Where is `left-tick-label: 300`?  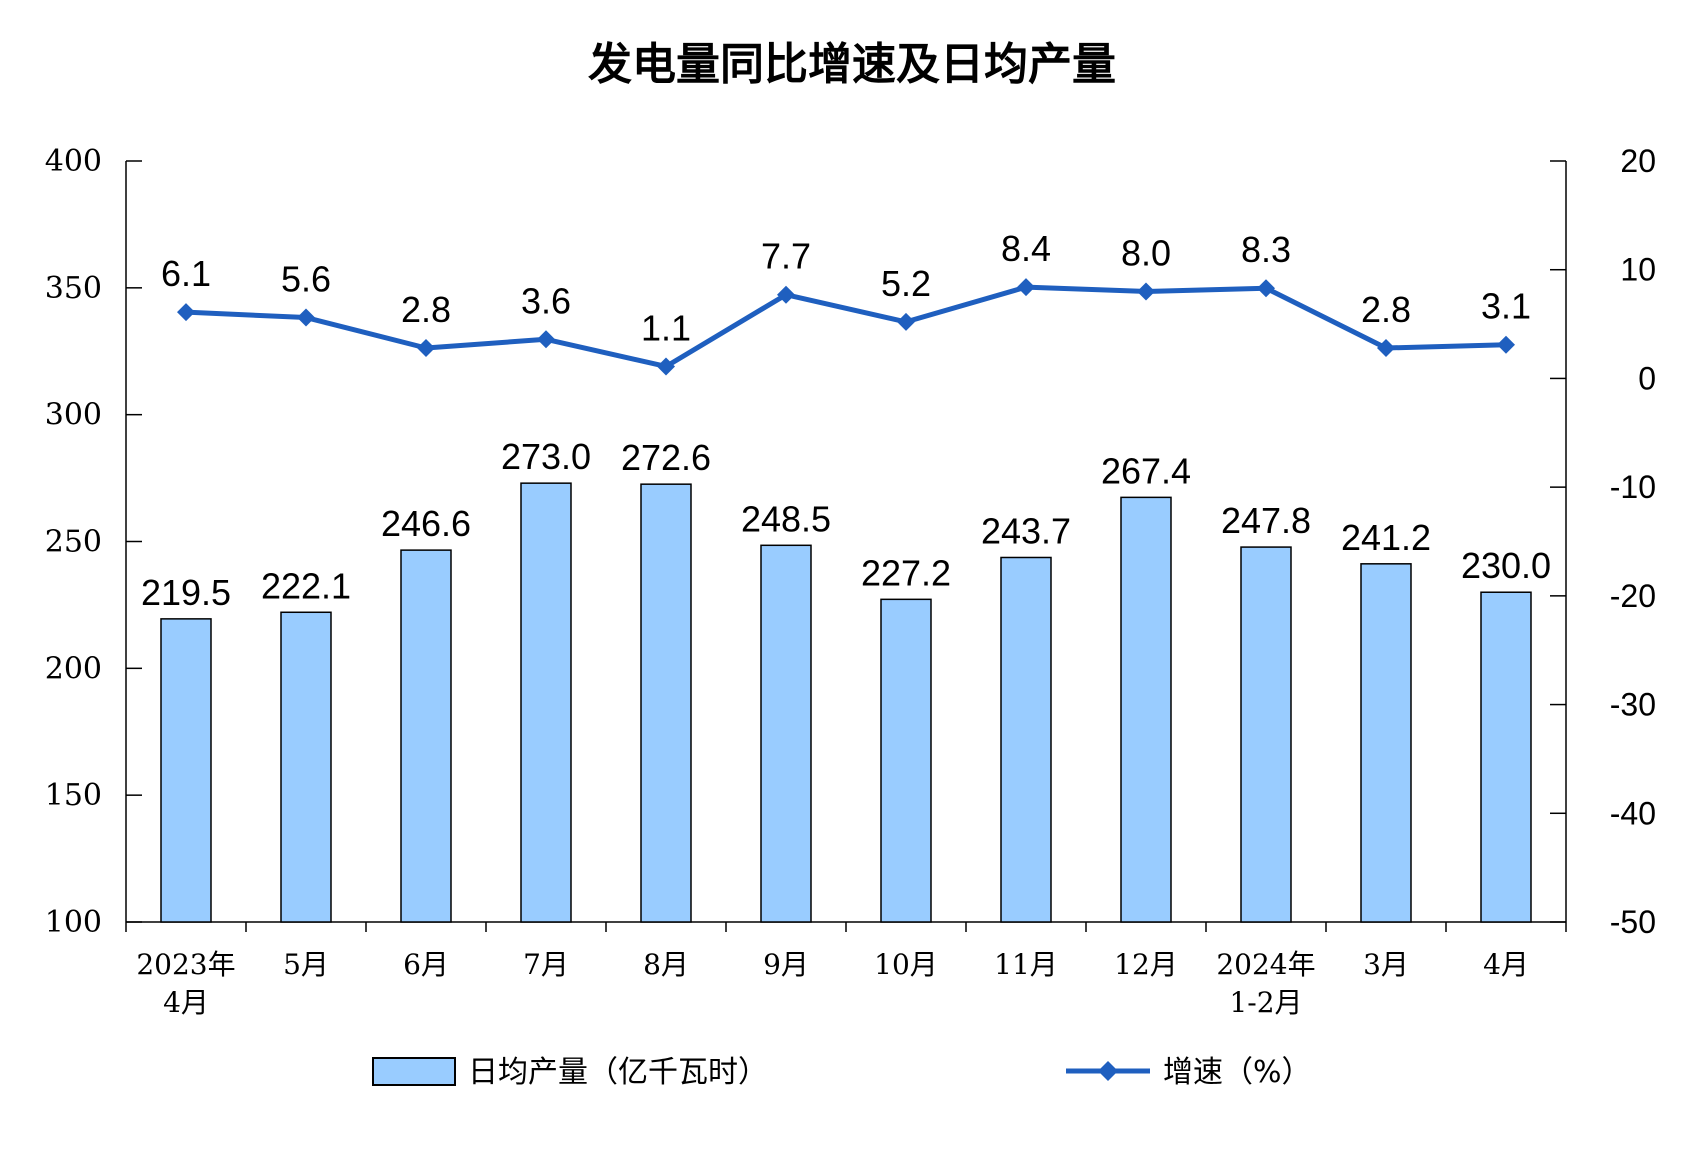 left-tick-label: 300 is located at coordinates (73, 415).